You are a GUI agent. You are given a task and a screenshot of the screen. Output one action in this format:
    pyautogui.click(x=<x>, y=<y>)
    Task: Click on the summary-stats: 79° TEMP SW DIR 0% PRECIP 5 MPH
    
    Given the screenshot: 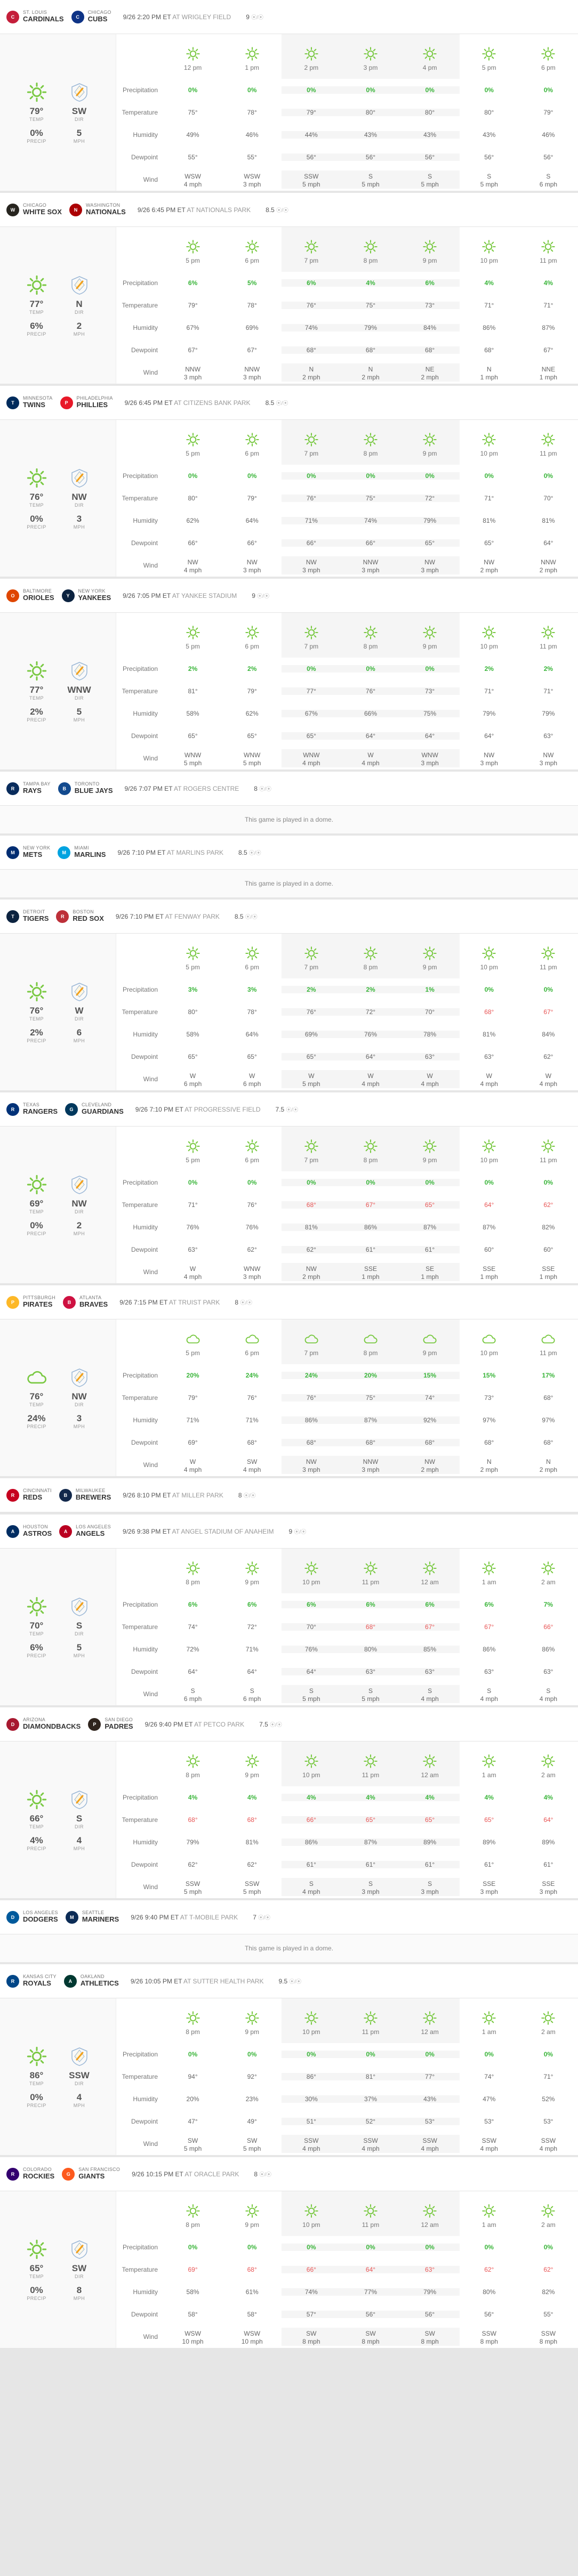 What is the action you would take?
    pyautogui.click(x=58, y=125)
    